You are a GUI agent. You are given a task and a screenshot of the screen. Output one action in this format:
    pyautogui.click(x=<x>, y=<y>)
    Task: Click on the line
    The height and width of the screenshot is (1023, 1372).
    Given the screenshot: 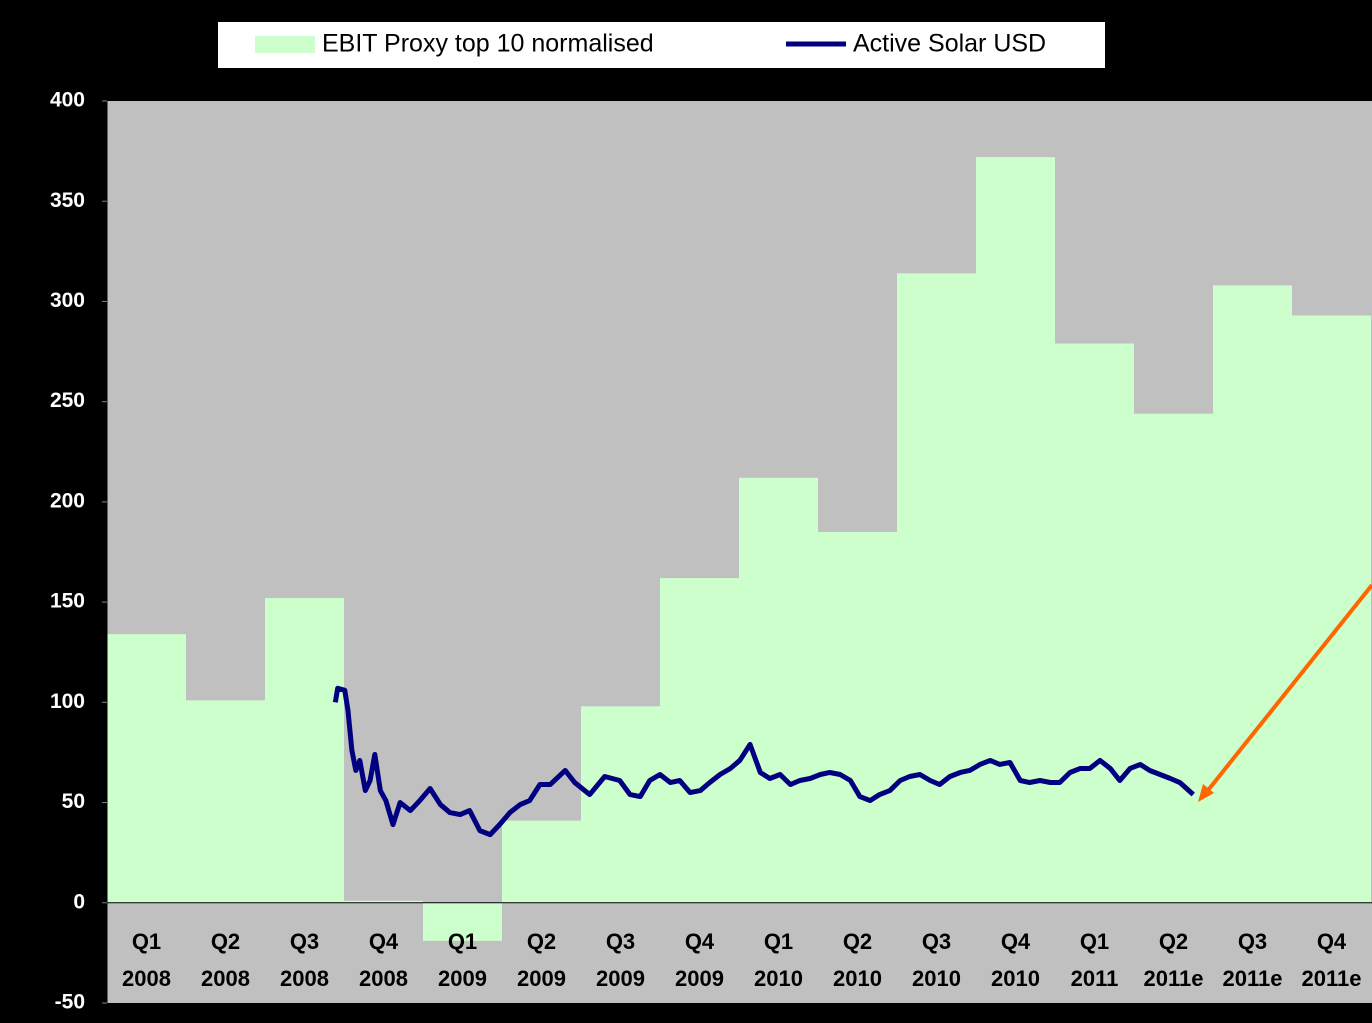 What is the action you would take?
    pyautogui.click(x=763, y=761)
    